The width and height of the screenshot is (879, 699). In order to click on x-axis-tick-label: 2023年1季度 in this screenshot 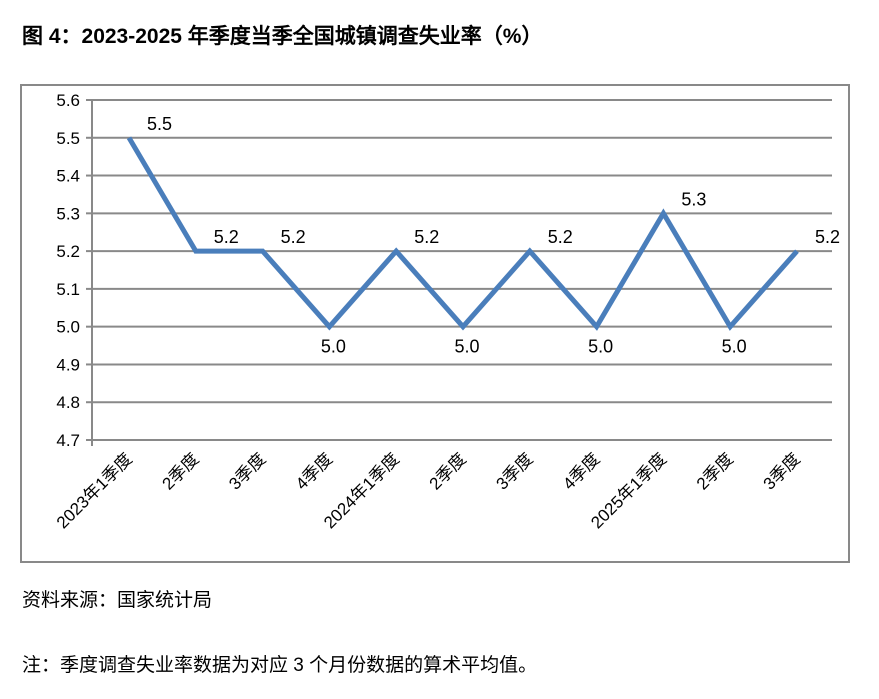, I will do `click(94, 490)`.